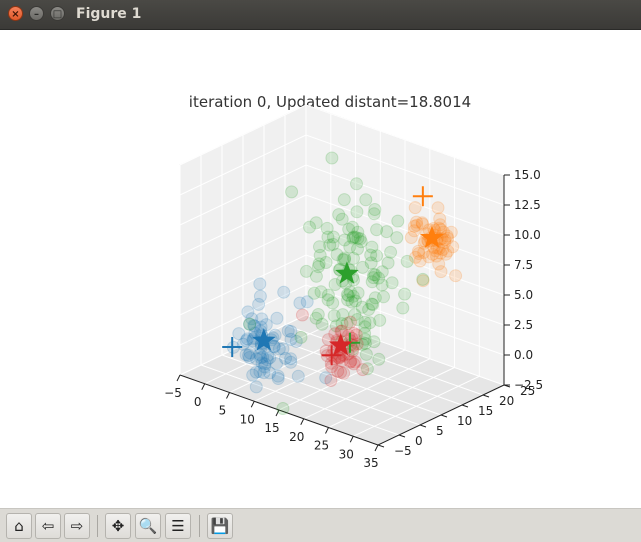 The image size is (641, 542). I want to click on x-tick-label: 20, so click(296, 437).